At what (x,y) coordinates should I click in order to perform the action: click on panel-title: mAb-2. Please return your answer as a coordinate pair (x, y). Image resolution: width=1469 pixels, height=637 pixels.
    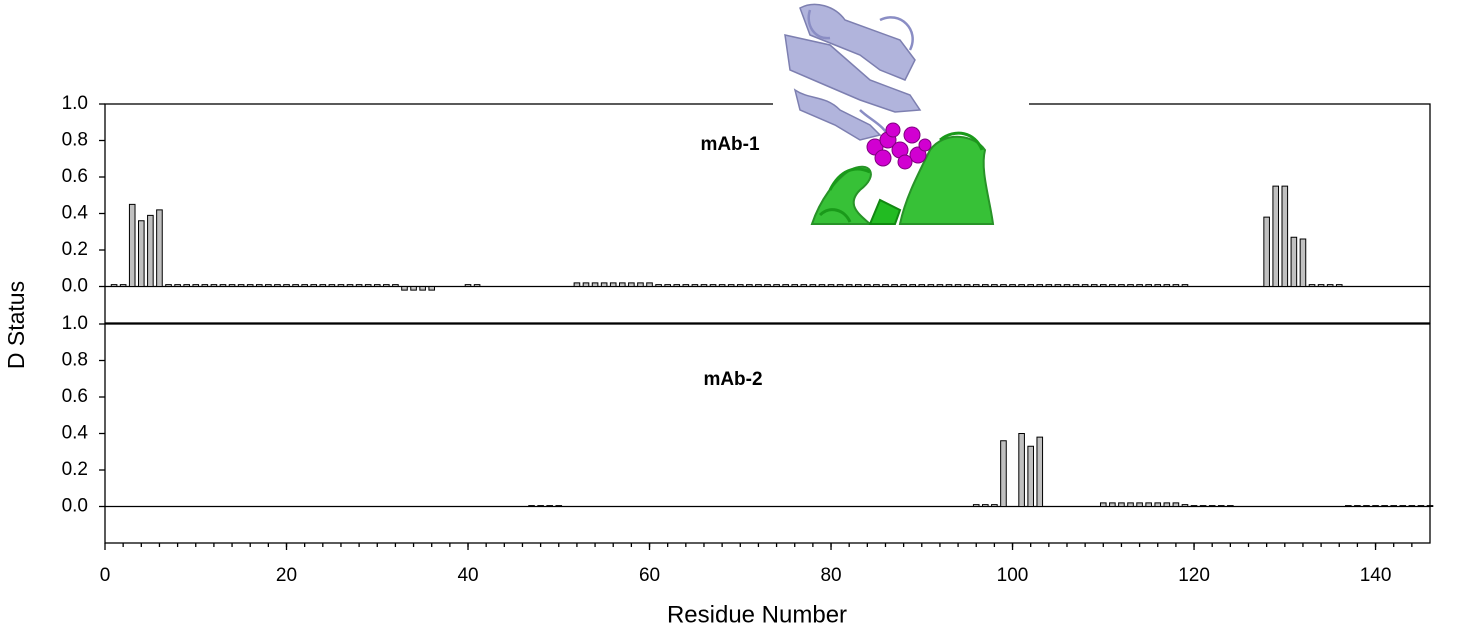
    Looking at the image, I should click on (732, 379).